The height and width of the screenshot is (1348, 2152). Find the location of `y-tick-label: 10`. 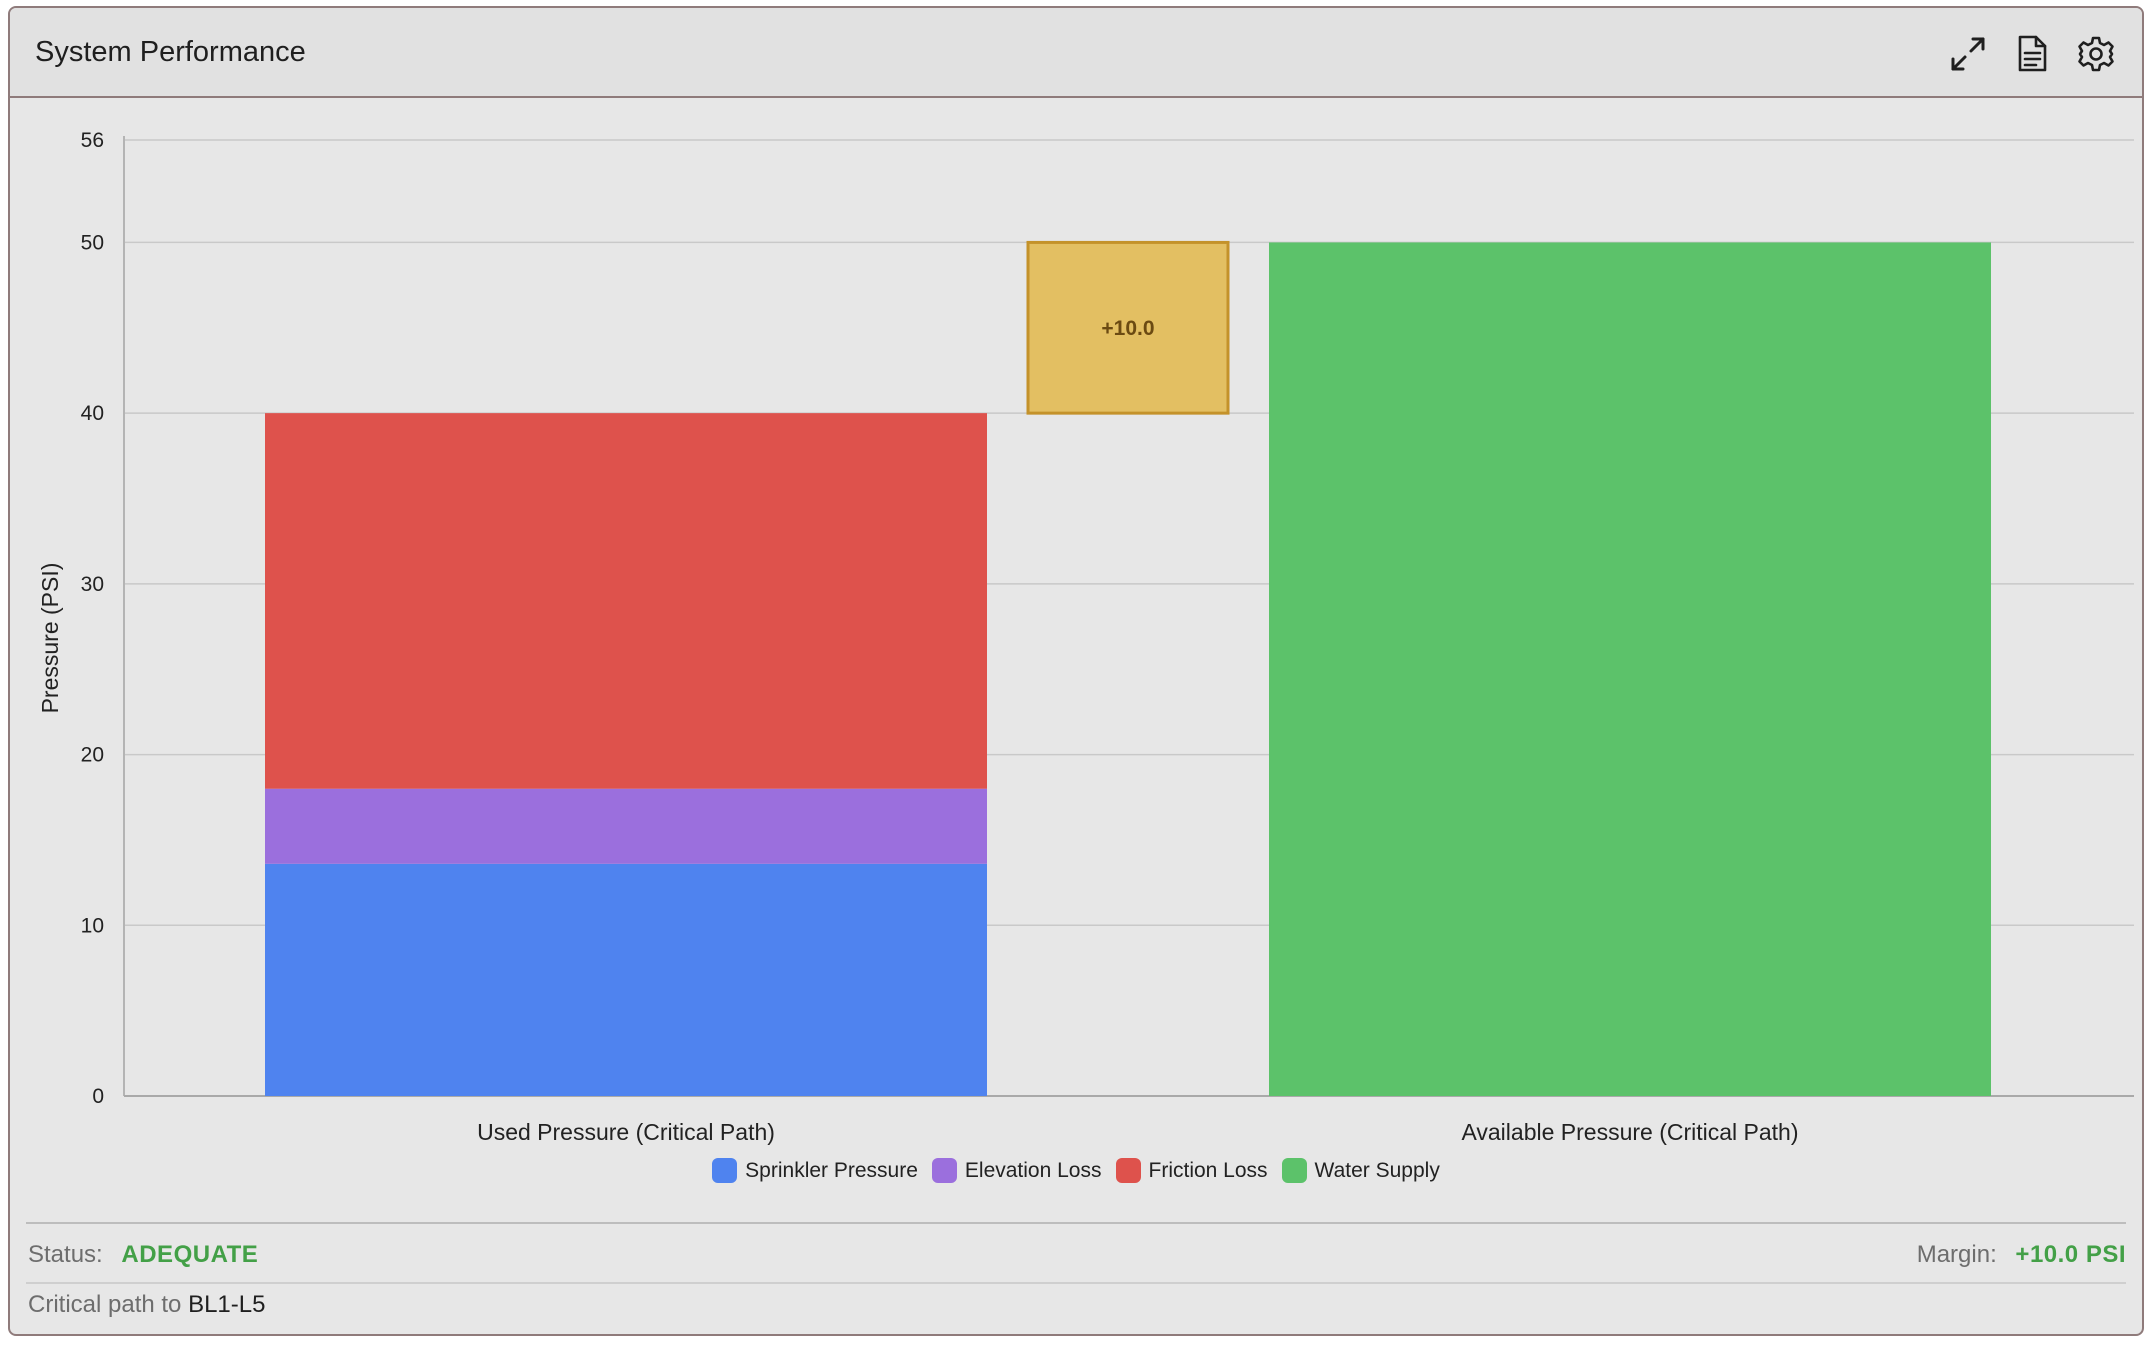

y-tick-label: 10 is located at coordinates (92, 925).